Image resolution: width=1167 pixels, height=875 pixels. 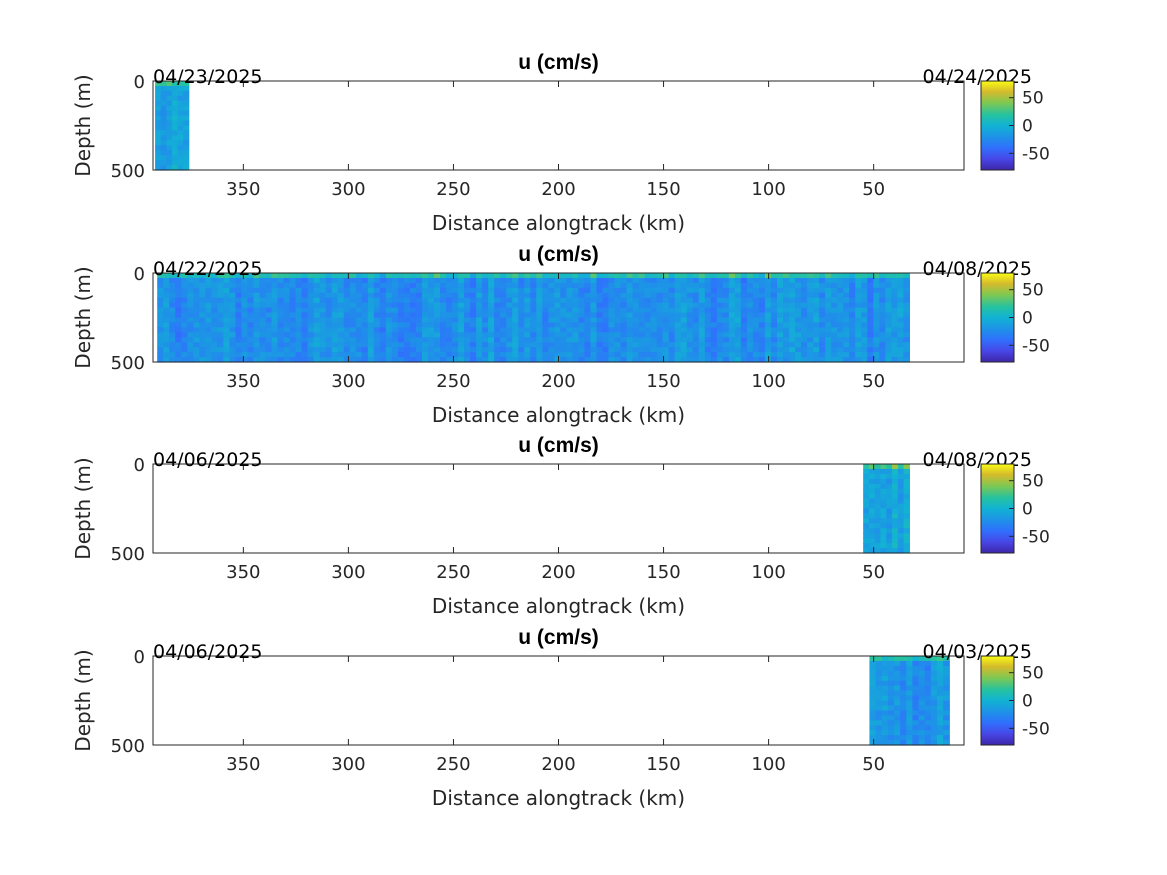 I want to click on y-tick-label: 0, so click(x=139, y=657).